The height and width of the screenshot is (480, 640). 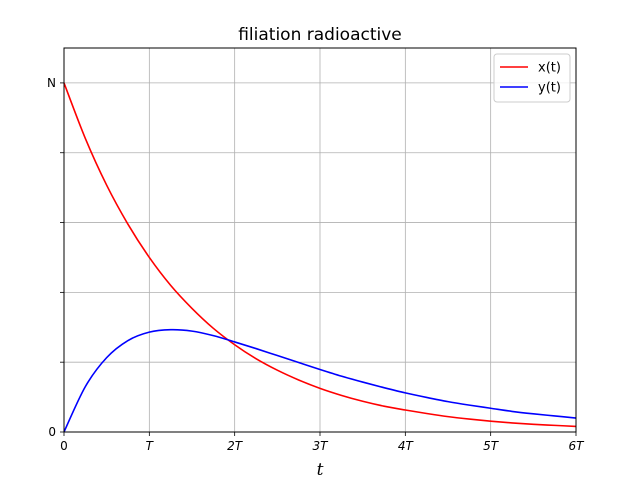 I want to click on y-tick-label: N, so click(x=51, y=83).